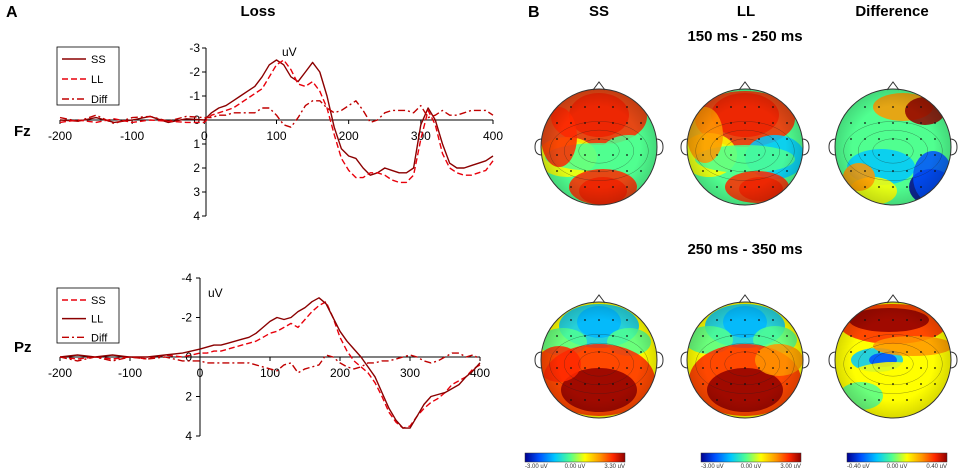  I want to click on fz-series-ss, so click(276, 117).